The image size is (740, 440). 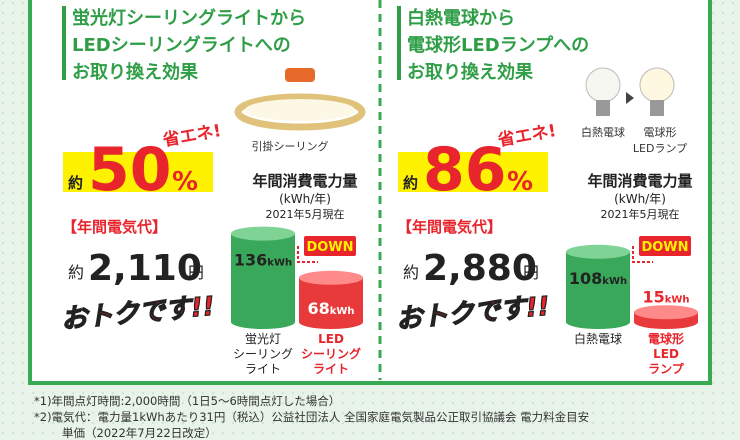 What do you see at coordinates (666, 338) in the screenshot?
I see `bar-label: 電球形` at bounding box center [666, 338].